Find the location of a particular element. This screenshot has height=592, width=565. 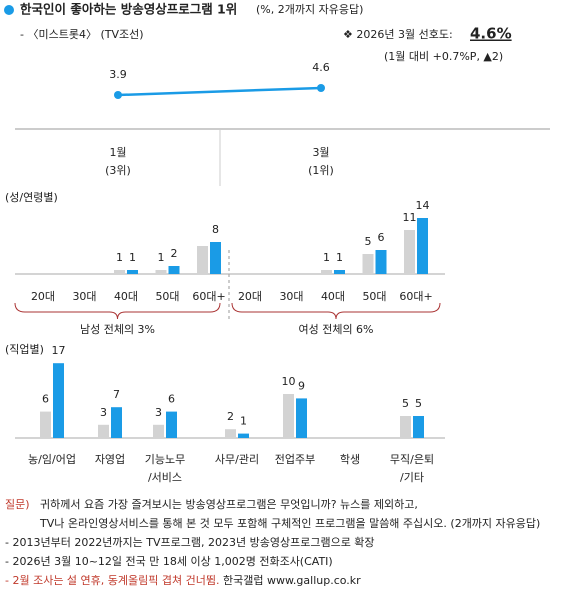

value-label: 4.6 is located at coordinates (321, 67).